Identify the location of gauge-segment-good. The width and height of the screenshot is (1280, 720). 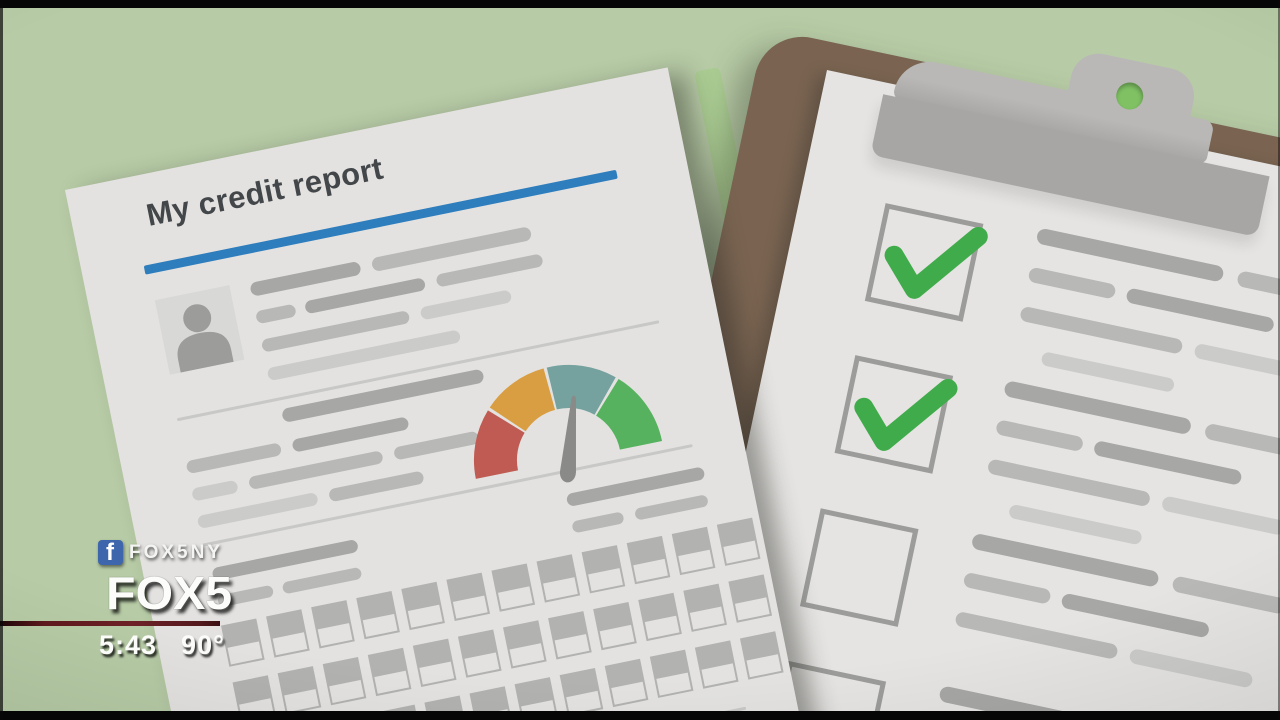
(581, 389).